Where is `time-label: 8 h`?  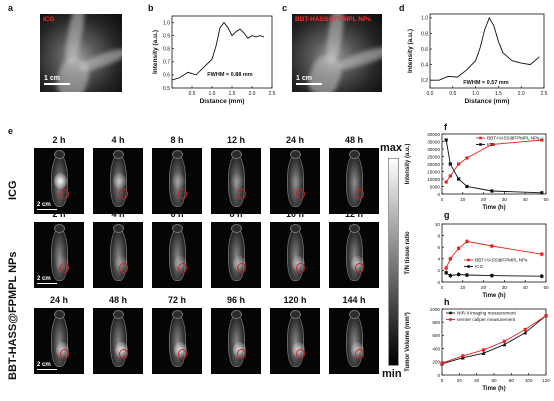
time-label: 8 h is located at coordinates (177, 140).